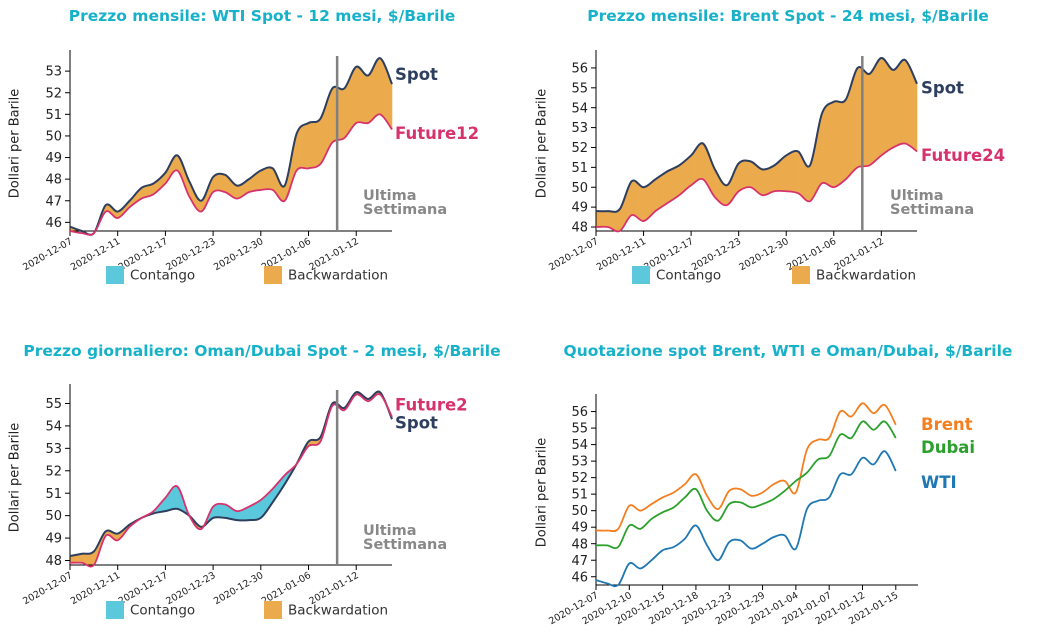 This screenshot has height=634, width=1037. I want to click on series-label-future2: Future2, so click(431, 405).